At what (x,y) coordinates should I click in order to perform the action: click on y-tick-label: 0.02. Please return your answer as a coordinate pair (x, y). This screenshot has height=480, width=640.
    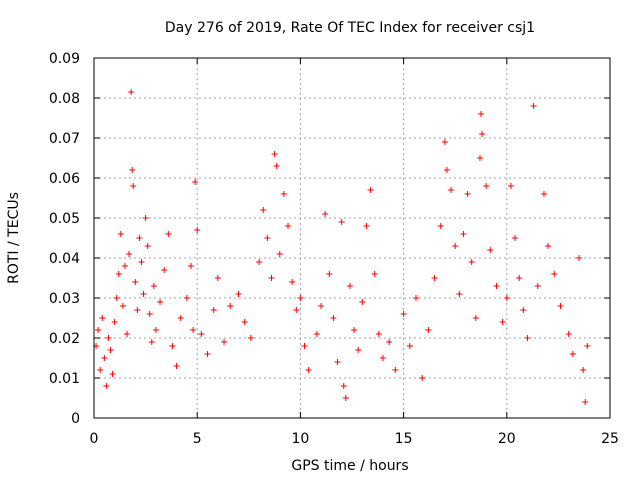
    Looking at the image, I should click on (64, 339).